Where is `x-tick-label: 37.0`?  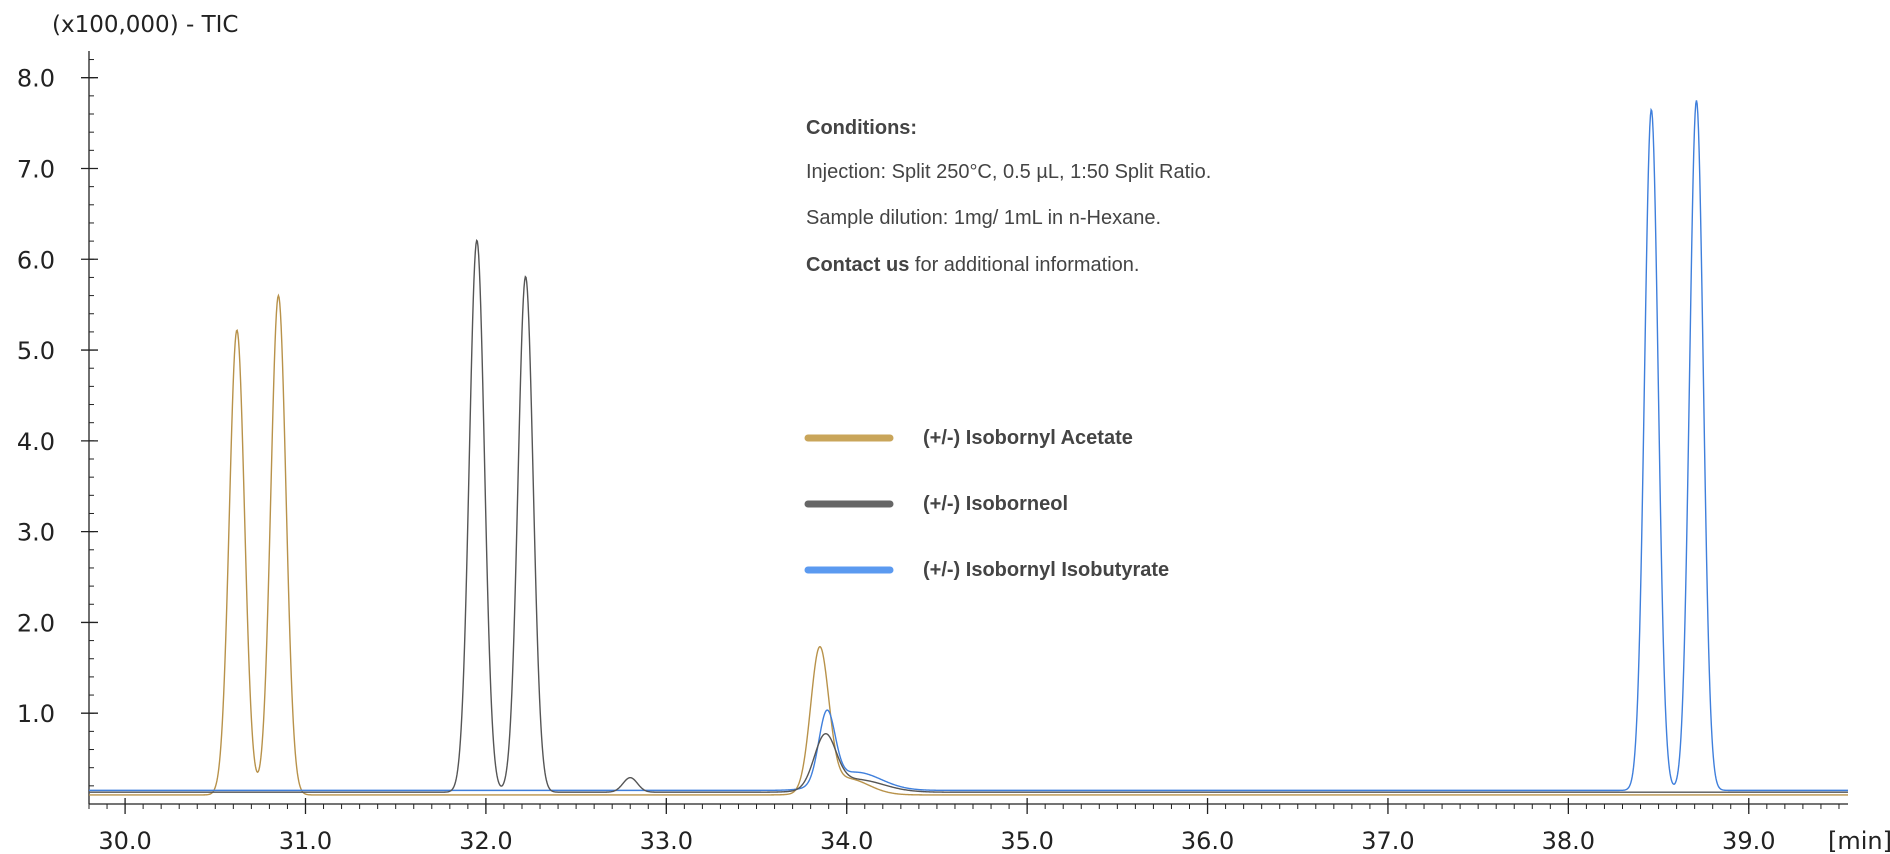
x-tick-label: 37.0 is located at coordinates (1387, 840).